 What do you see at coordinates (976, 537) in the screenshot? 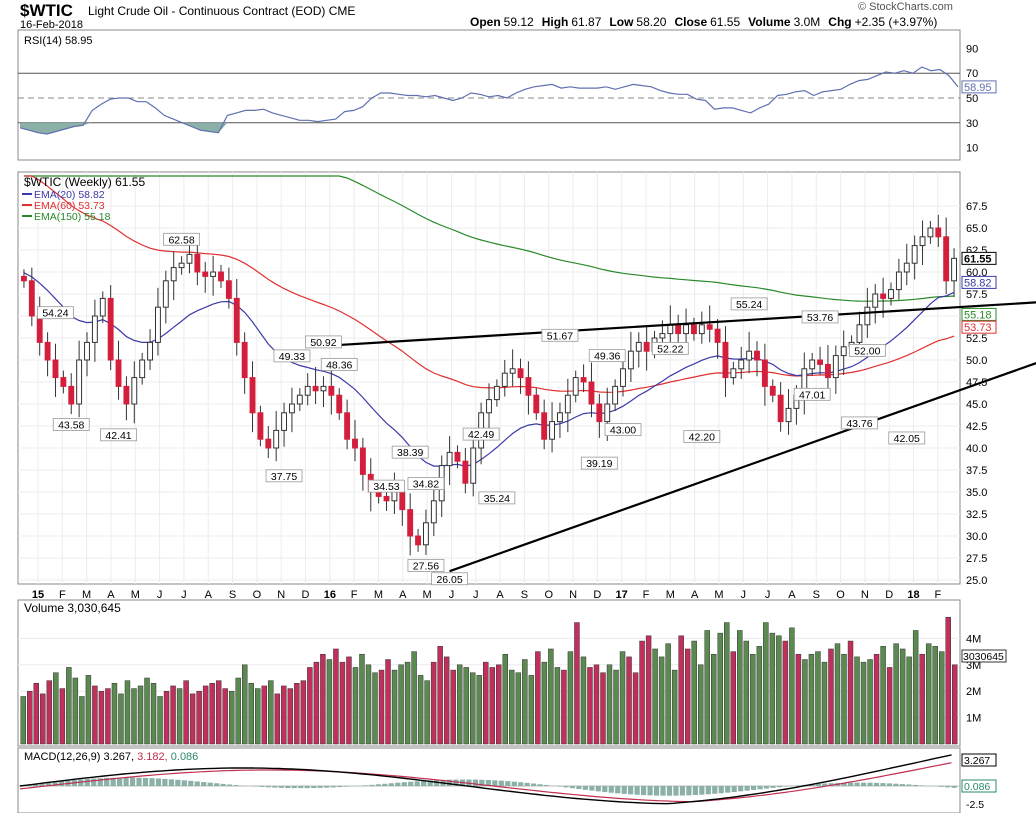
I see `price-tick: 30.0` at bounding box center [976, 537].